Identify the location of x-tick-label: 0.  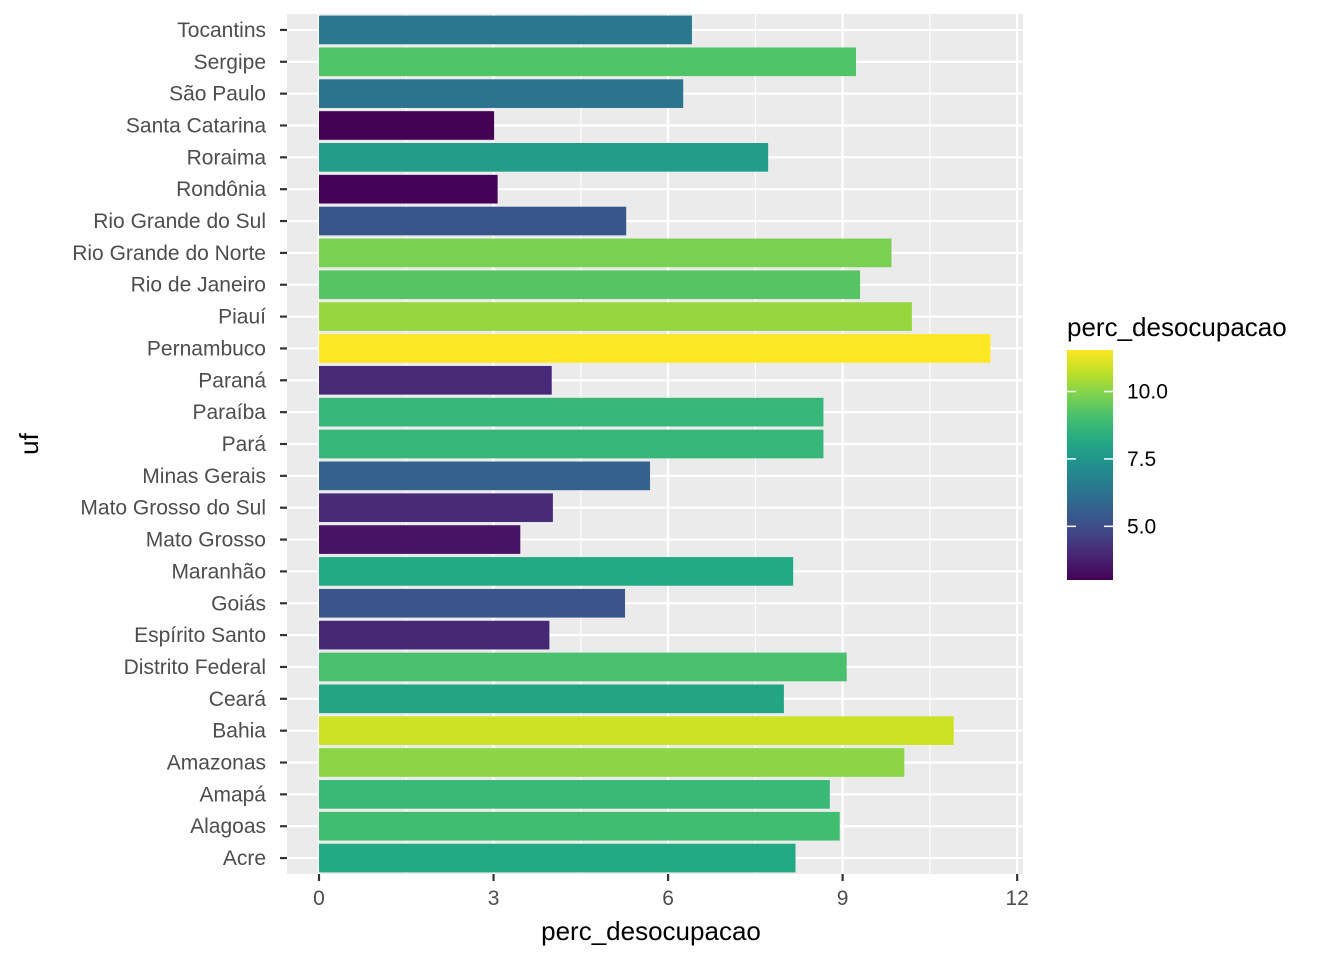
(319, 898).